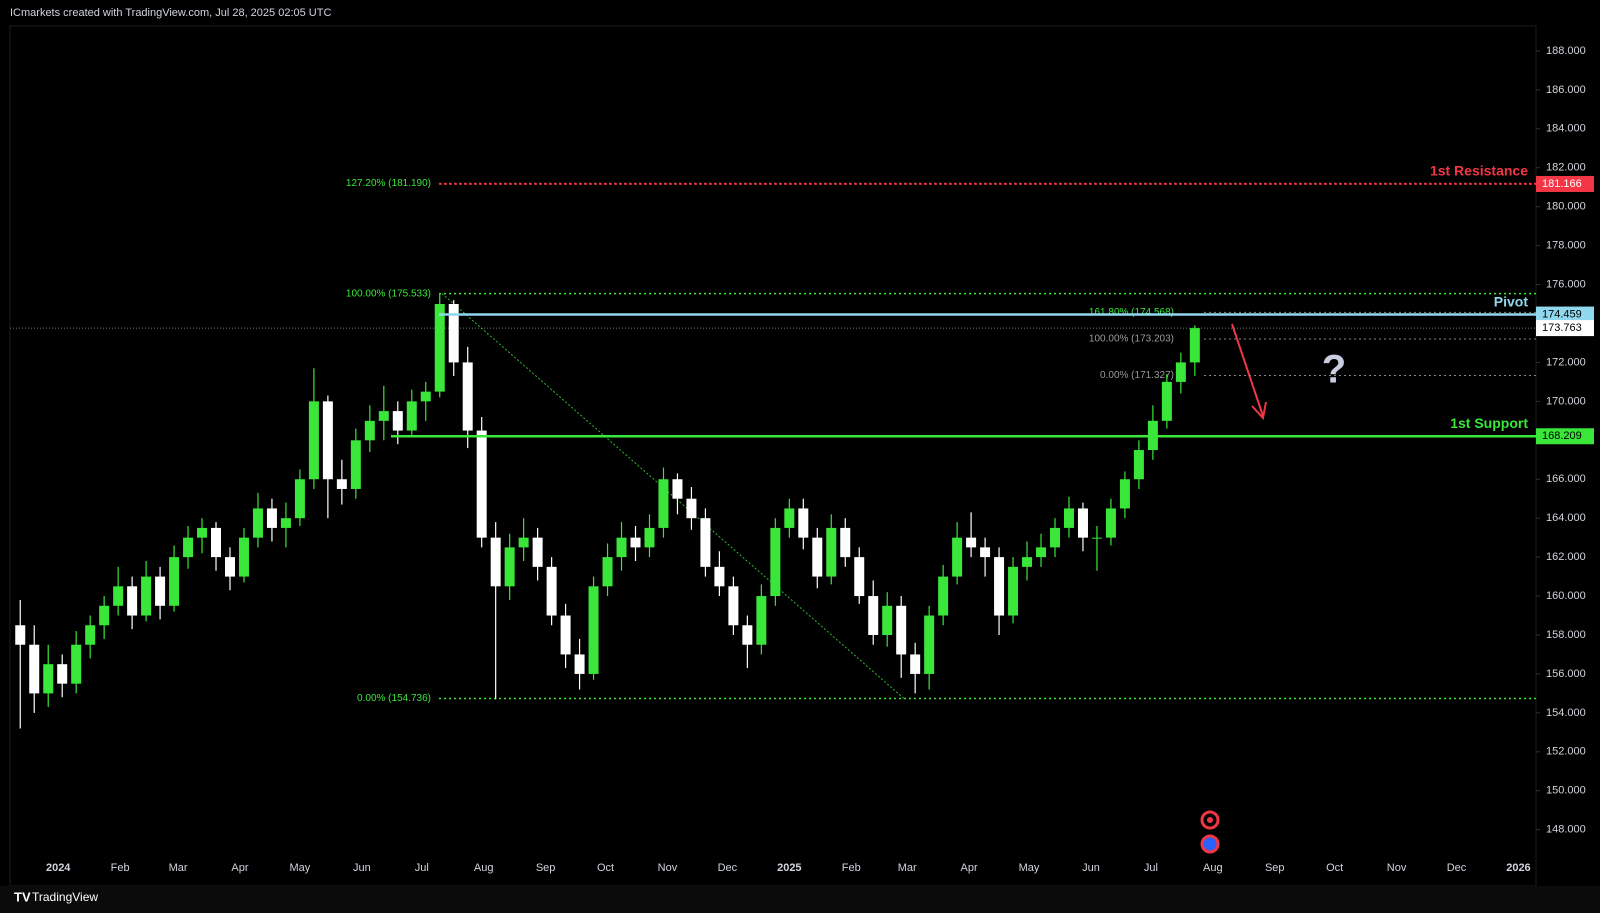 The height and width of the screenshot is (913, 1600). I want to click on x-tick-label: 2024, so click(58, 868).